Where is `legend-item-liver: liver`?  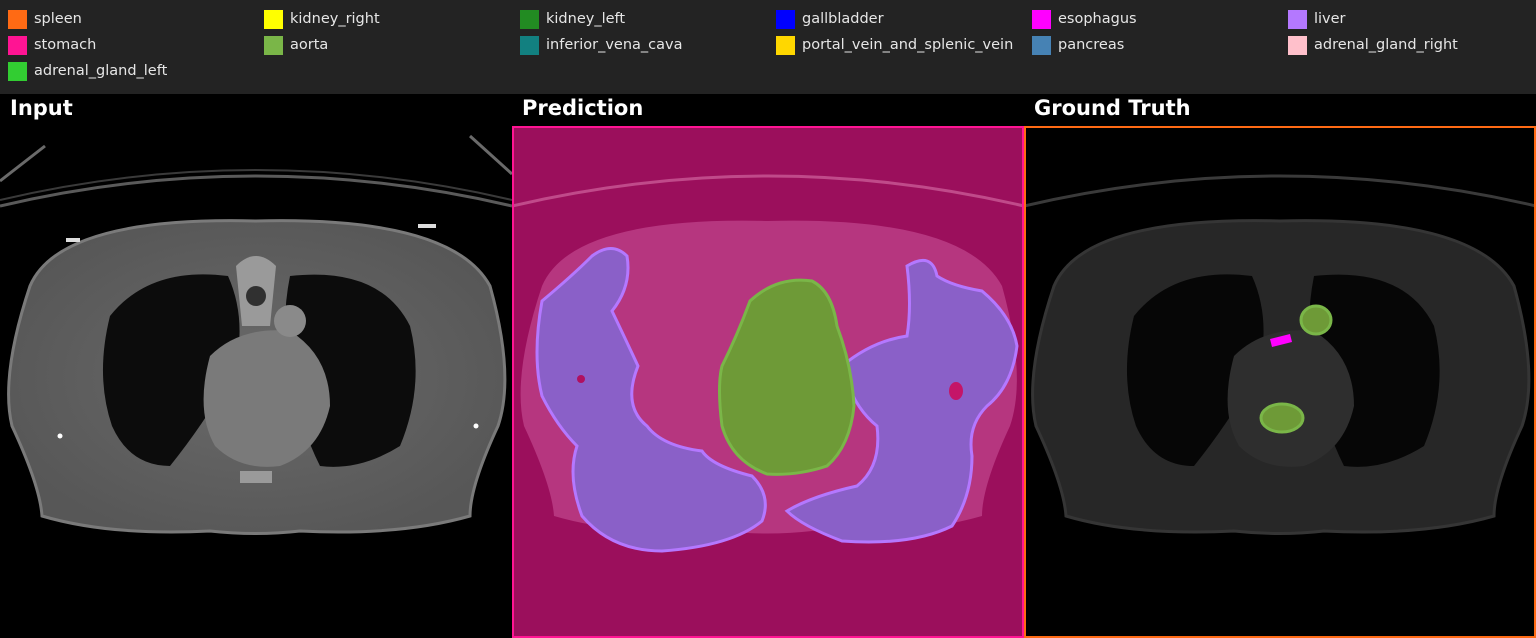 legend-item-liver: liver is located at coordinates (1317, 19).